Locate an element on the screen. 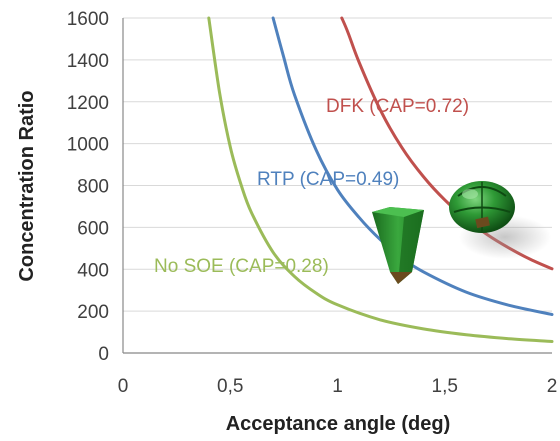 The width and height of the screenshot is (560, 441). x-tick-label: 0,5 is located at coordinates (230, 386).